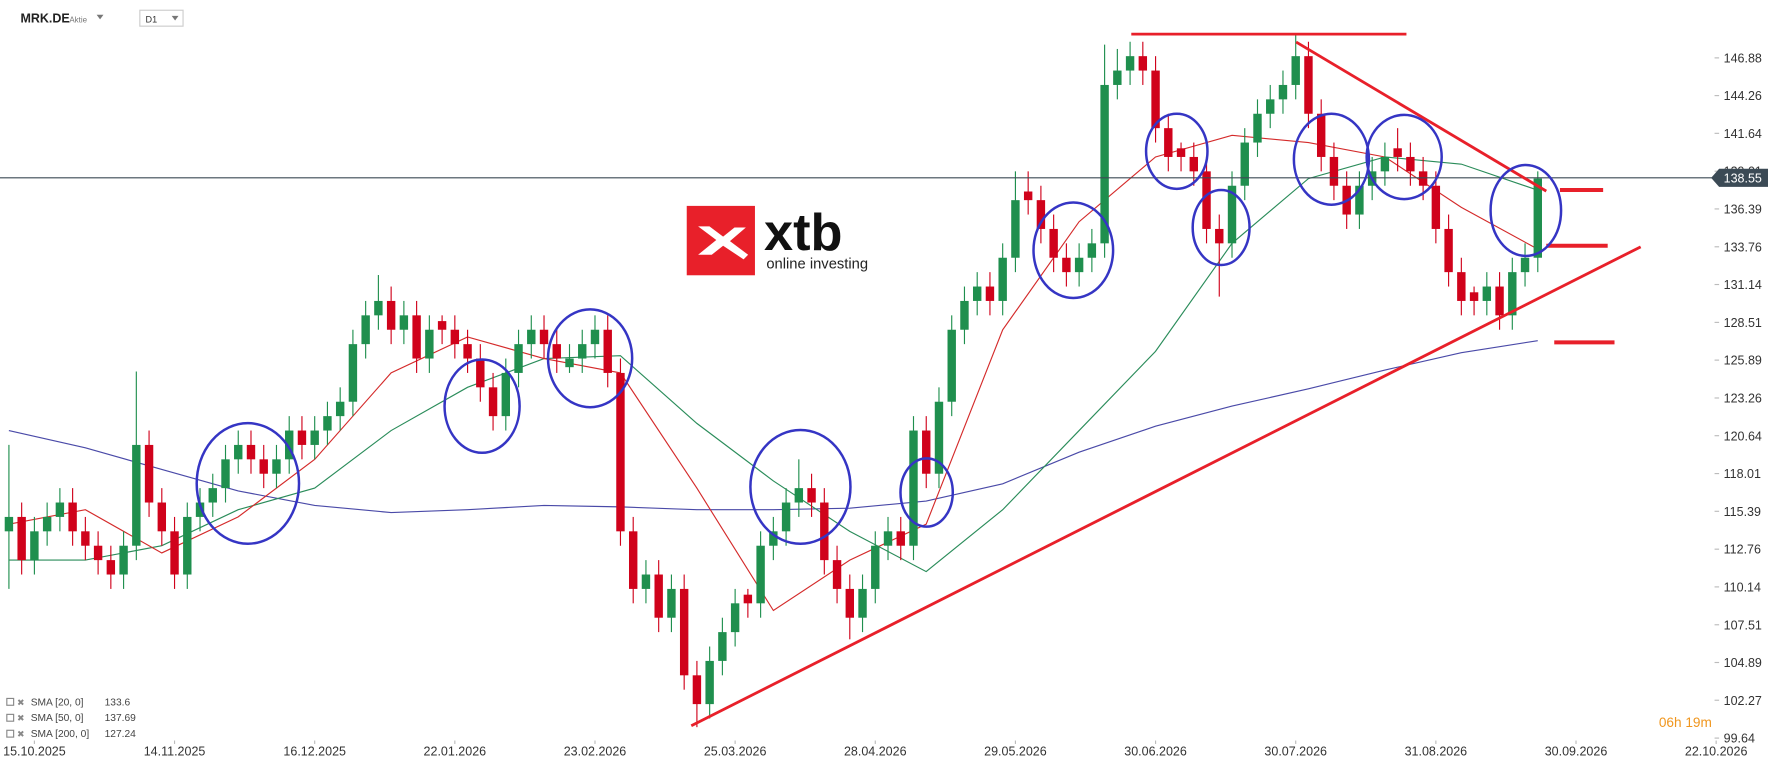 This screenshot has width=1768, height=761. What do you see at coordinates (1743, 625) in the screenshot?
I see `y-tick-label: 107.51` at bounding box center [1743, 625].